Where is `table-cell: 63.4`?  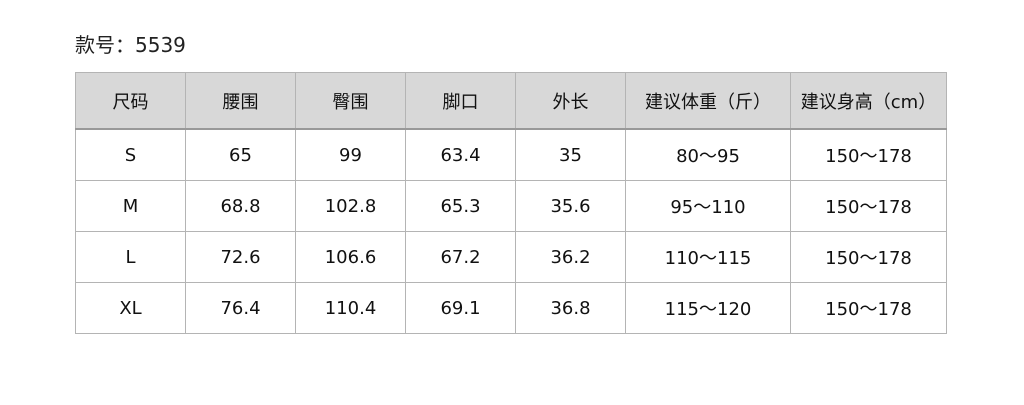
table-cell: 63.4 is located at coordinates (460, 154).